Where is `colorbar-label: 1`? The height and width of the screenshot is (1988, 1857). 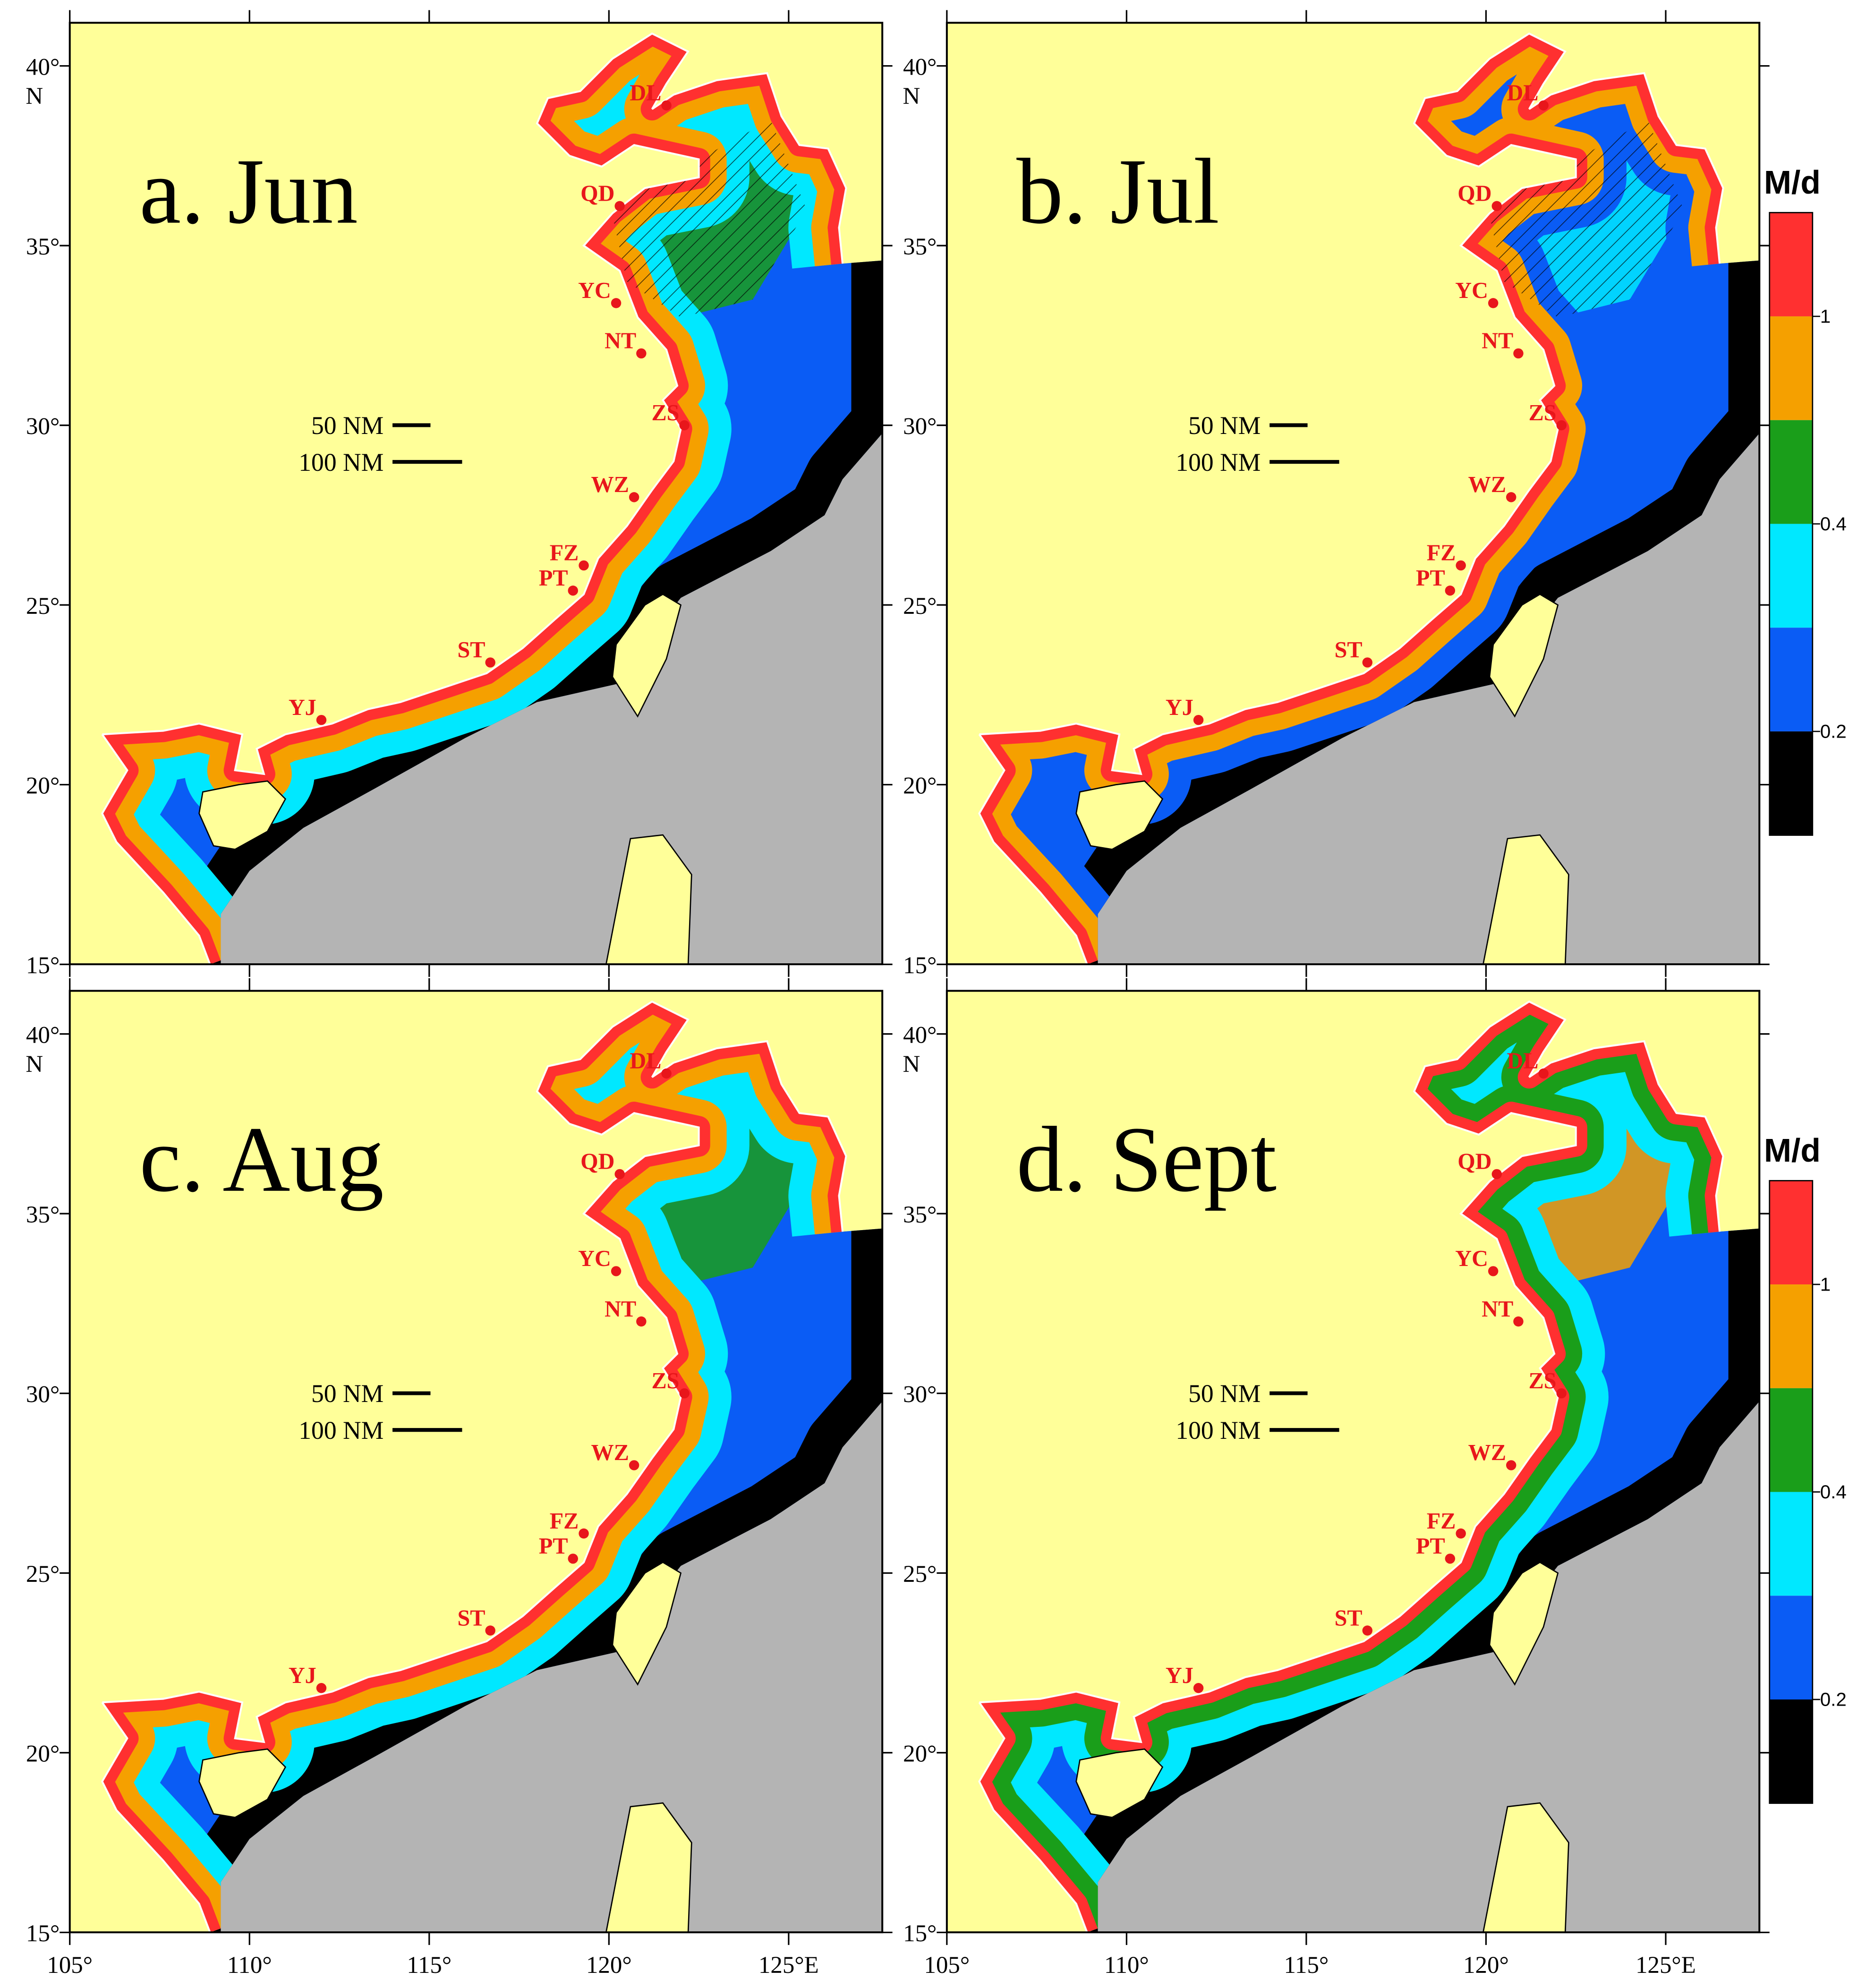
colorbar-label: 1 is located at coordinates (1825, 316).